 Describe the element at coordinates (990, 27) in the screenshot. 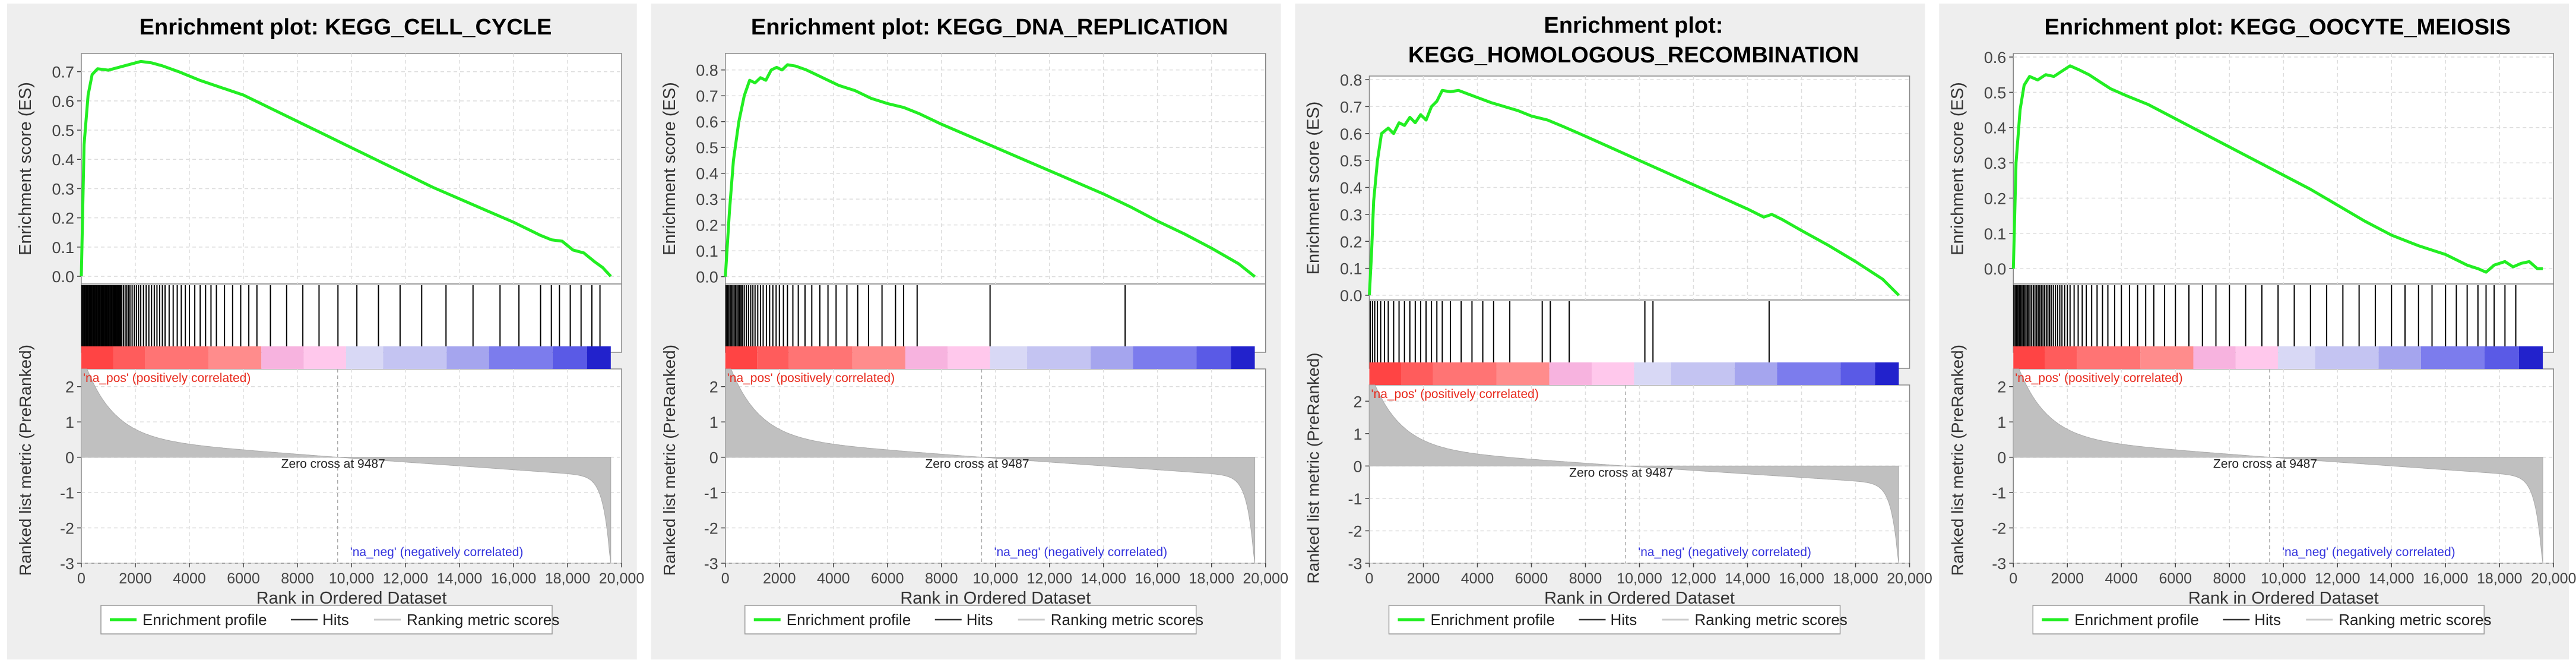

I see `chart-title: Enrichment plot: KEGG_DNA_REPLICATION` at that location.